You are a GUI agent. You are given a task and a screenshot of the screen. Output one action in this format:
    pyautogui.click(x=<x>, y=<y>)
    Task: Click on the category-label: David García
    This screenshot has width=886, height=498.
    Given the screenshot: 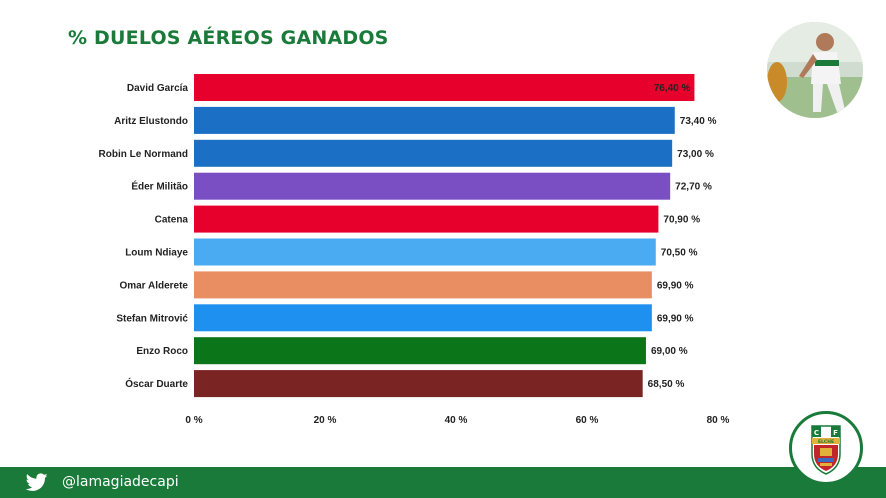 What is the action you would take?
    pyautogui.click(x=158, y=88)
    